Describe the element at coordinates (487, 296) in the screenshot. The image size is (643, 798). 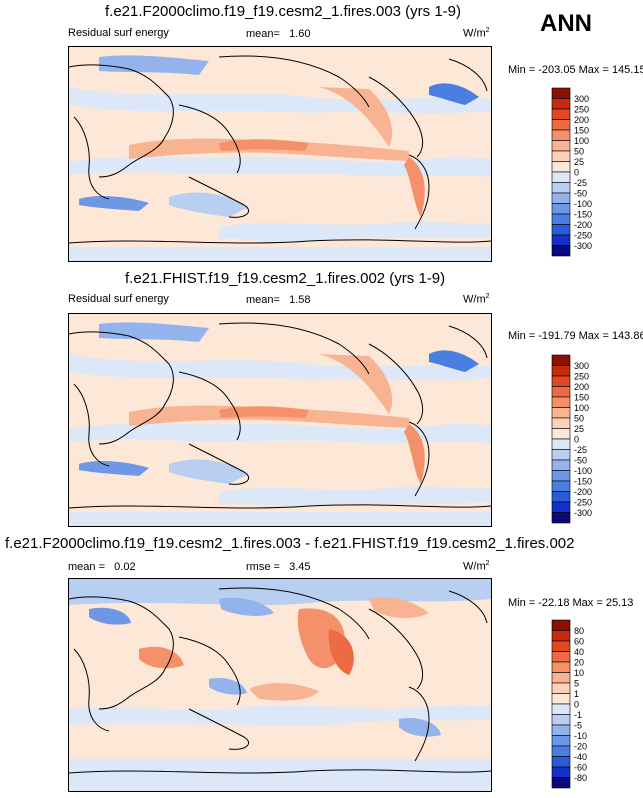
I see `panel-2-units-exp: 2` at that location.